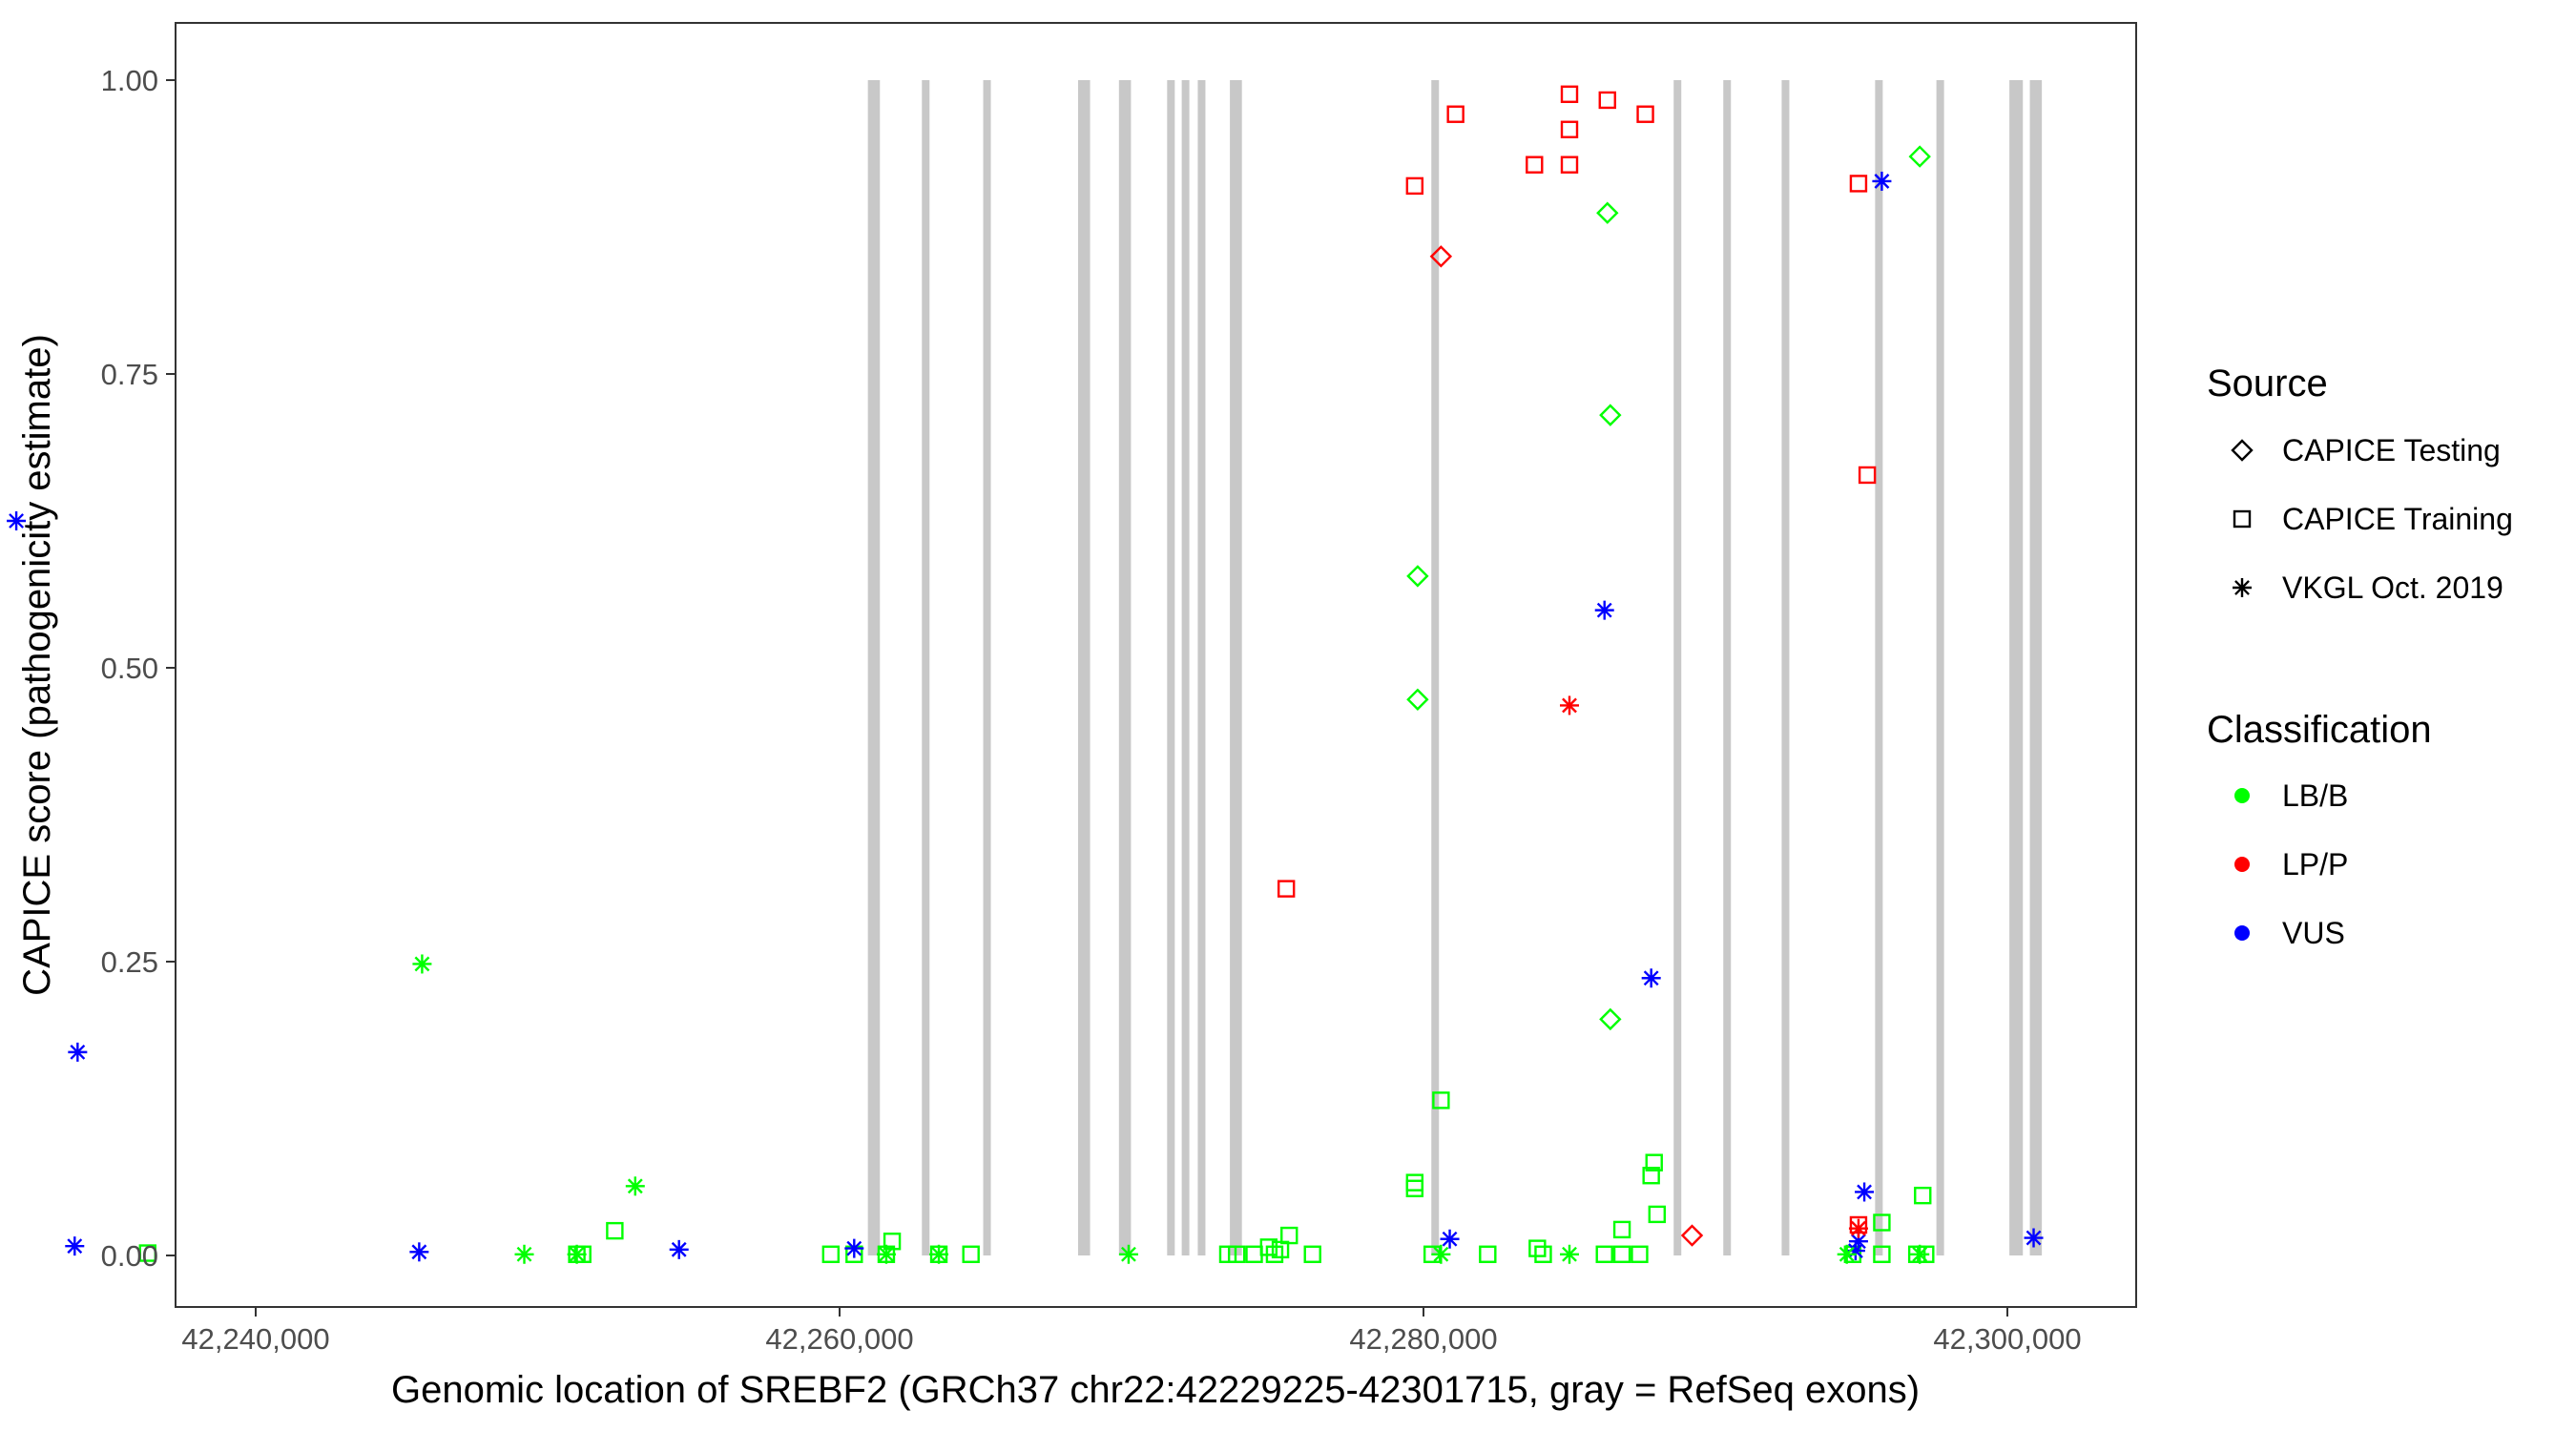 This screenshot has width=2576, height=1431. What do you see at coordinates (2392, 587) in the screenshot?
I see `legend-label-source: VKGL Oct. 2019` at bounding box center [2392, 587].